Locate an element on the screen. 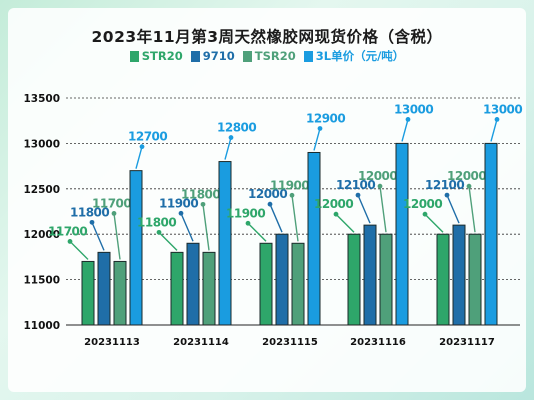  legend-item-9710: 9710 is located at coordinates (212, 56).